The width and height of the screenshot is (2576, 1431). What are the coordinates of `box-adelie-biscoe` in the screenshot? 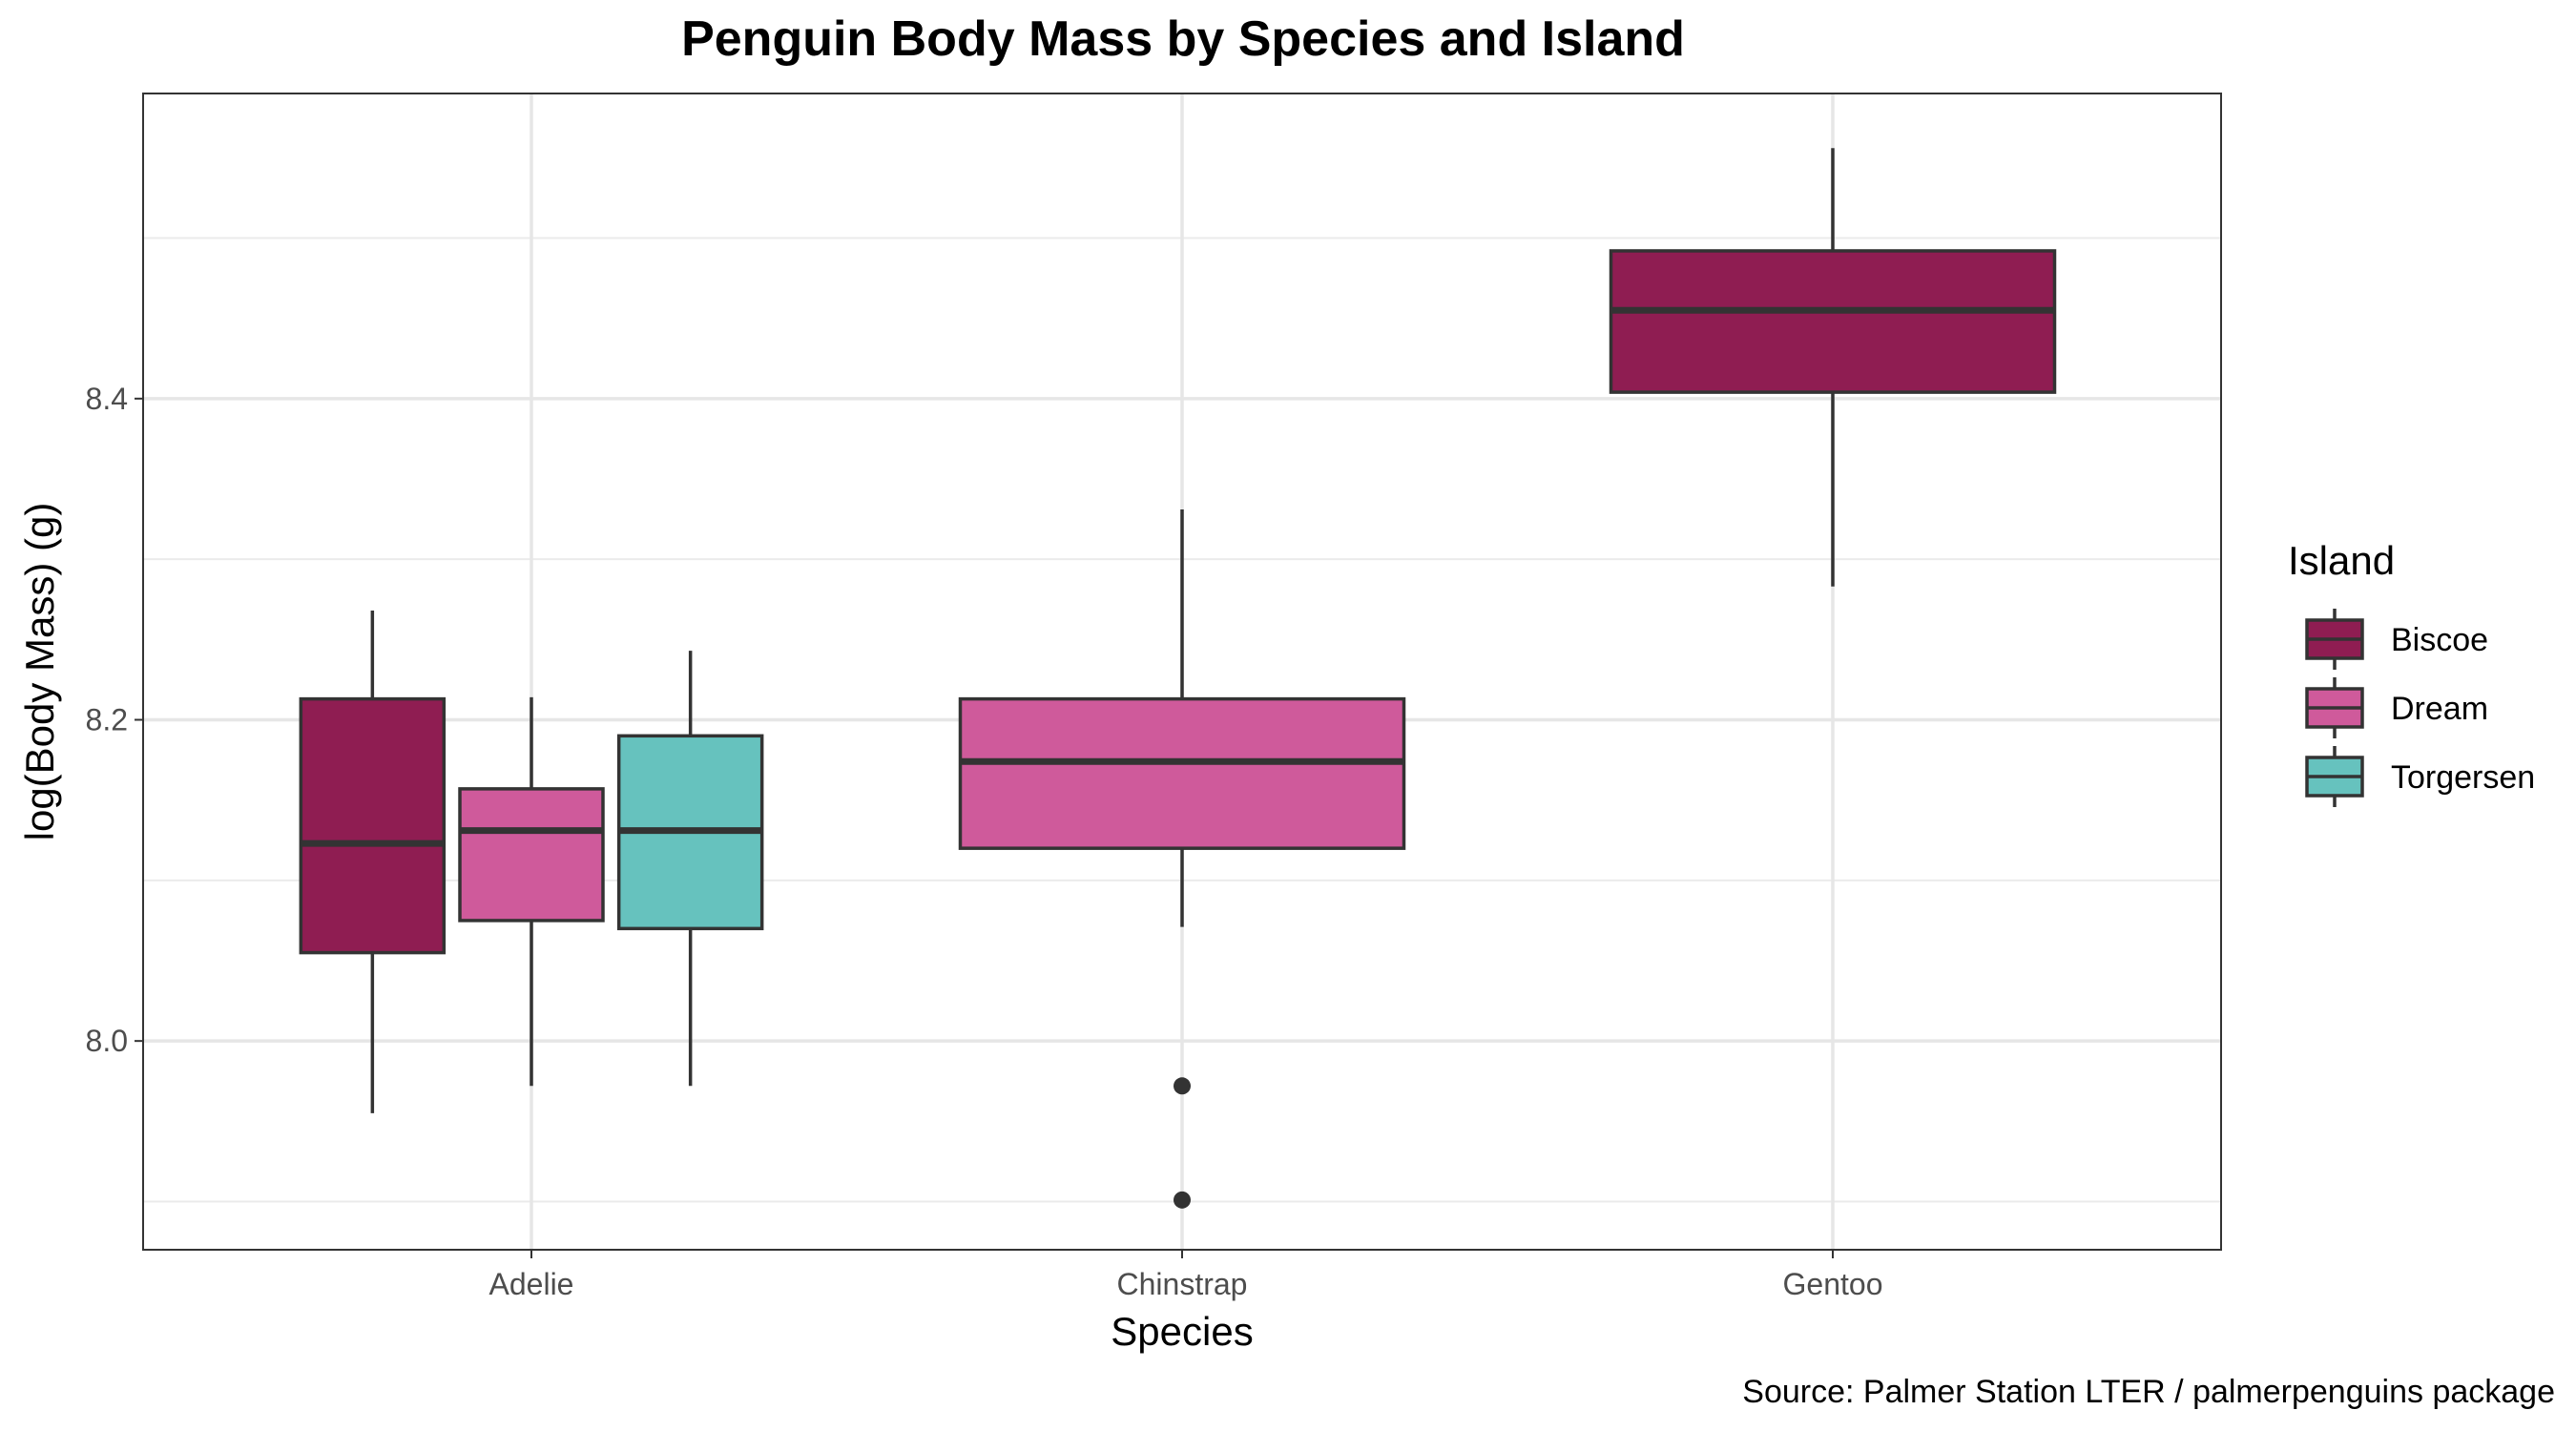 It's located at (373, 862).